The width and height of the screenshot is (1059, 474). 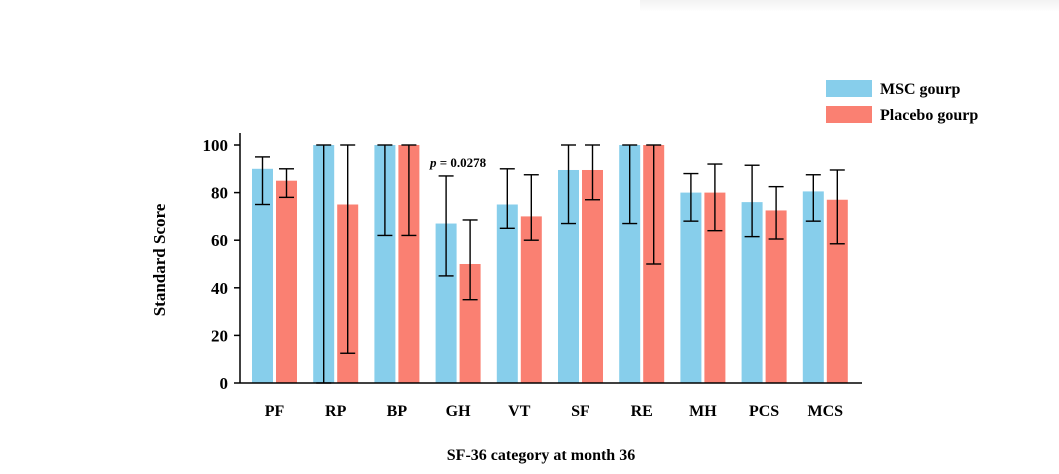 I want to click on bar-msc-vt, so click(x=507, y=293).